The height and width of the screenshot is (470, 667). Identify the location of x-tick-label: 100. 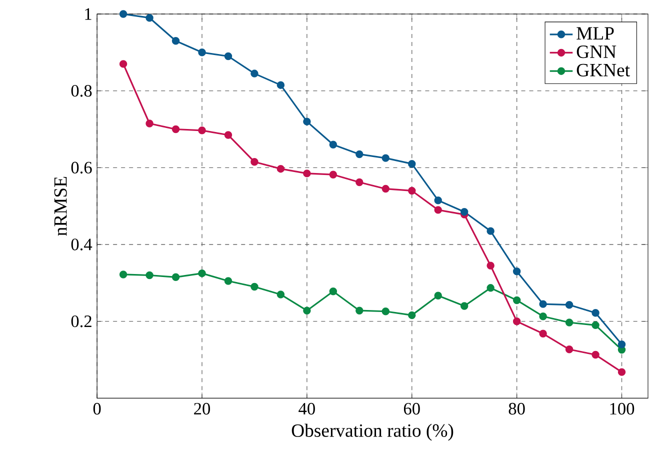
(622, 408).